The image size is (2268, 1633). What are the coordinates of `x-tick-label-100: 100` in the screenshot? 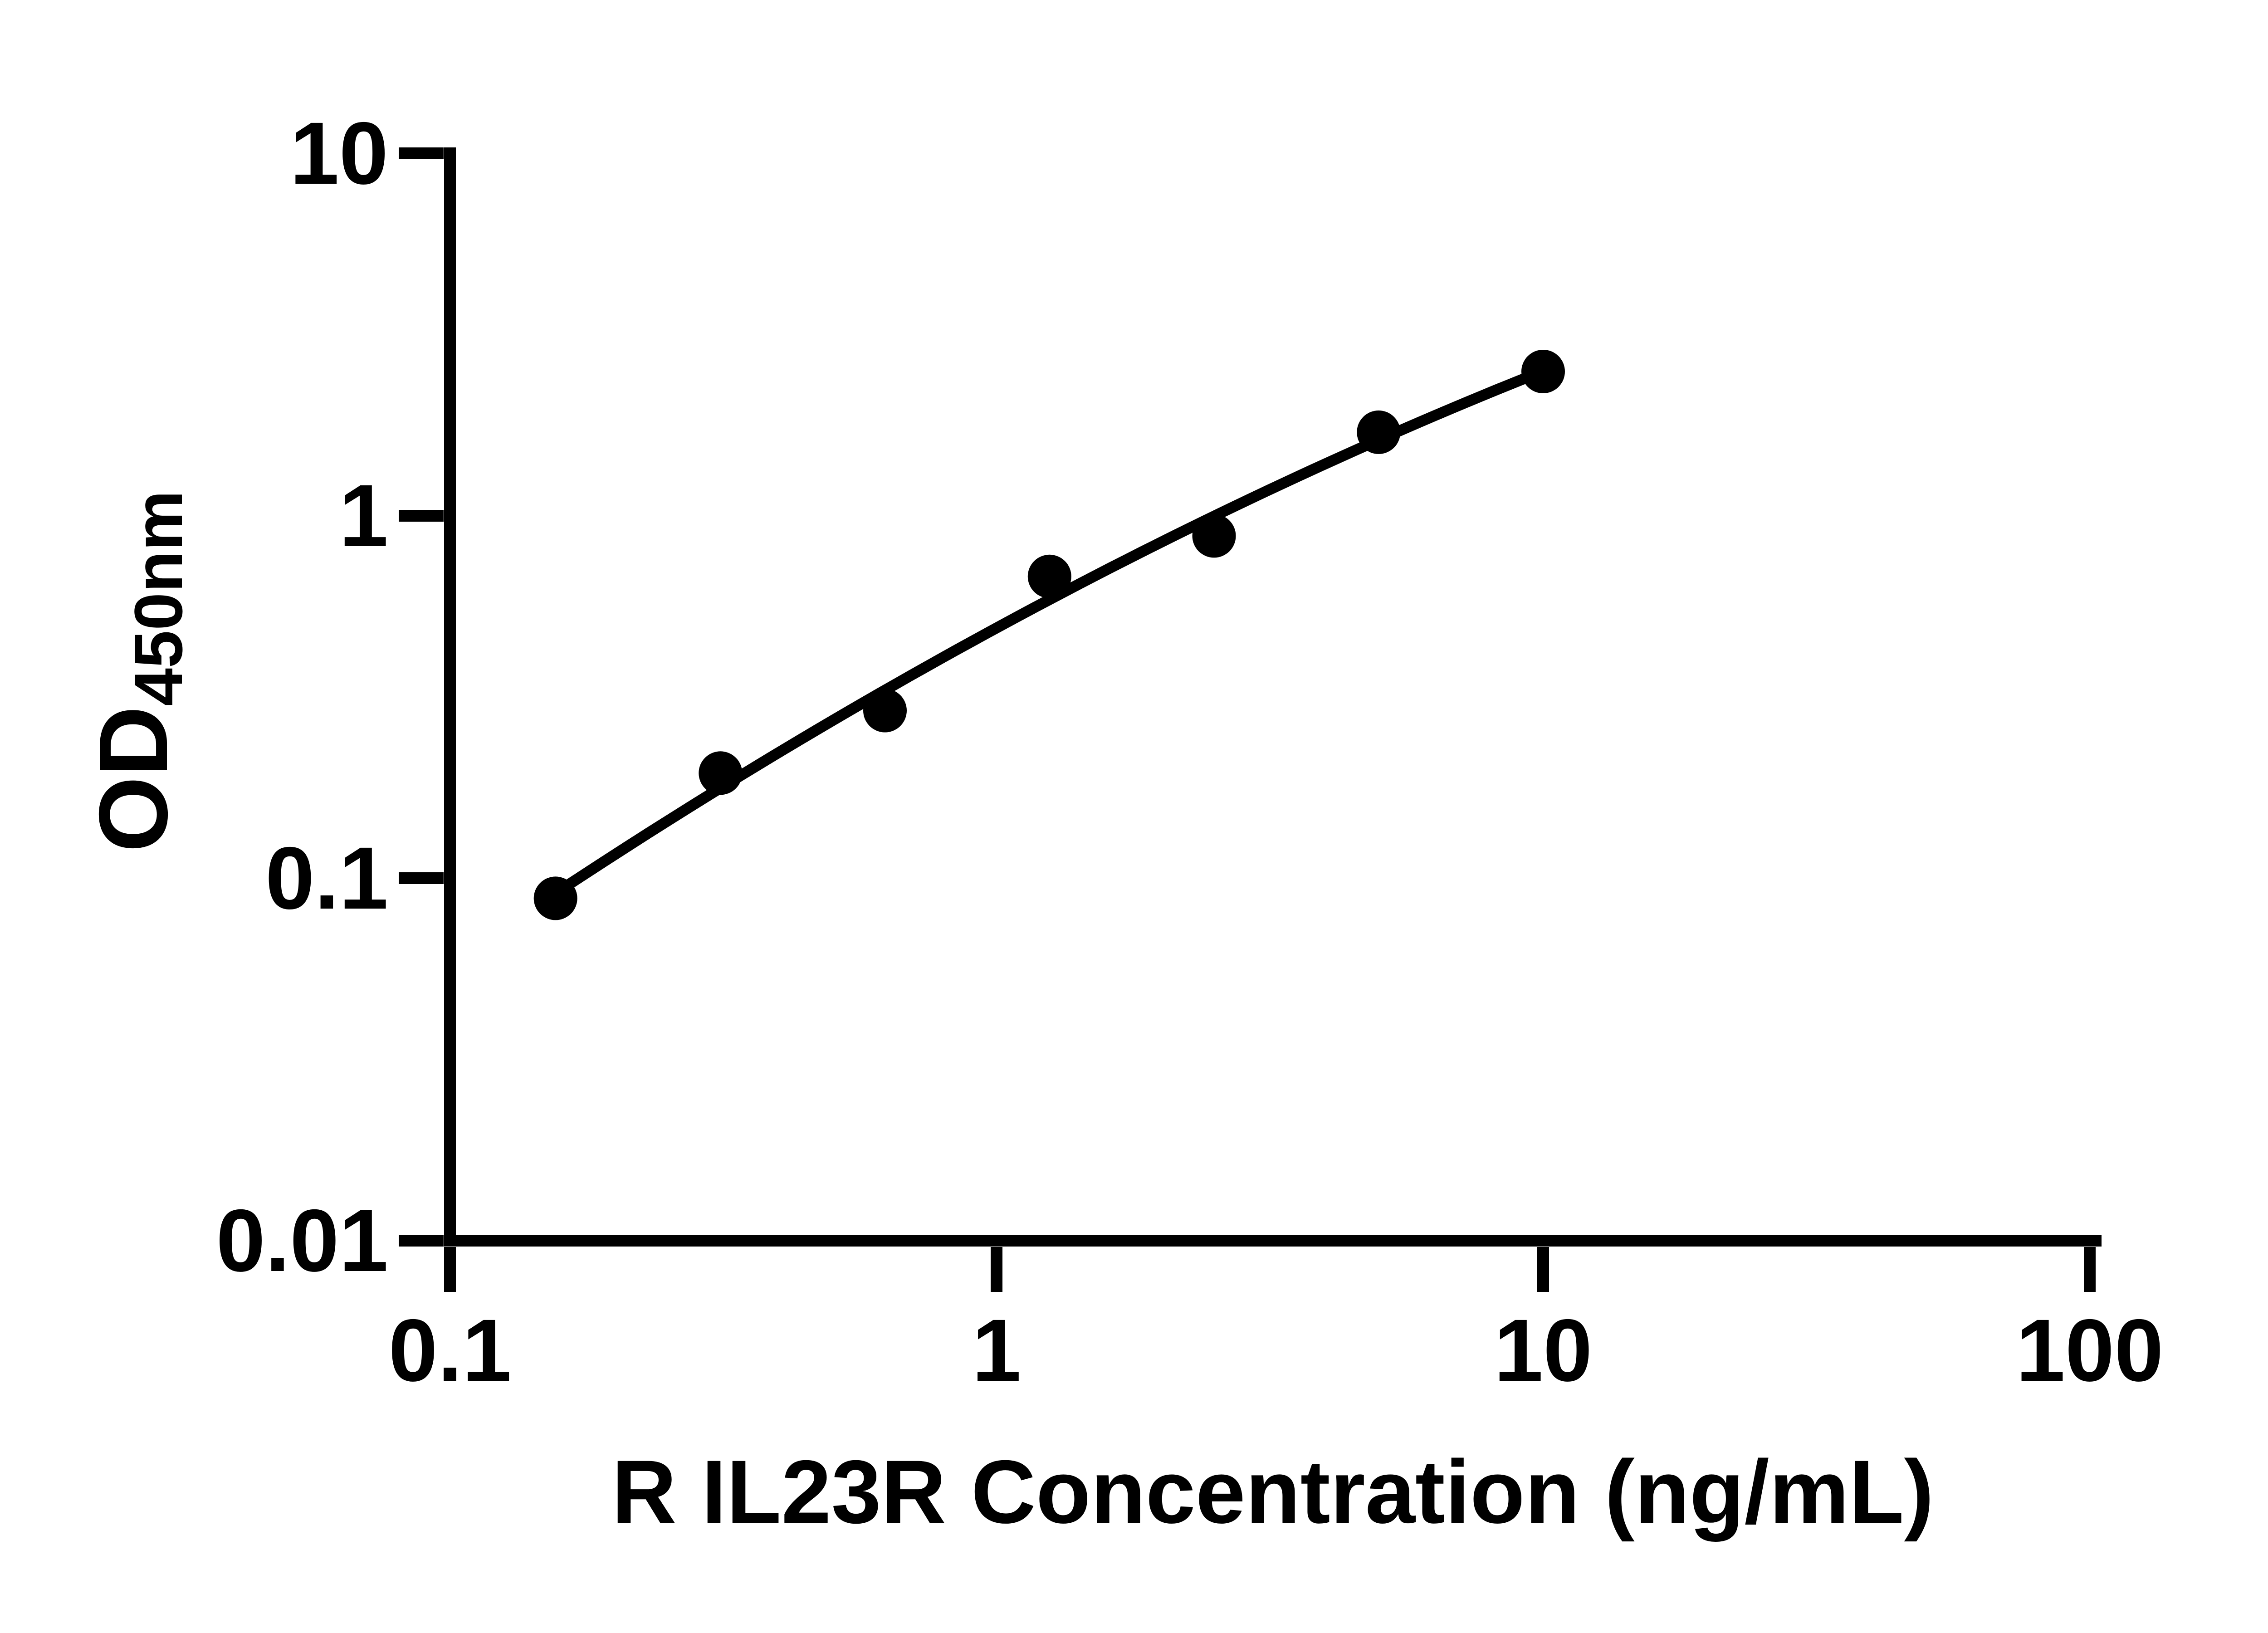 It's located at (2090, 1350).